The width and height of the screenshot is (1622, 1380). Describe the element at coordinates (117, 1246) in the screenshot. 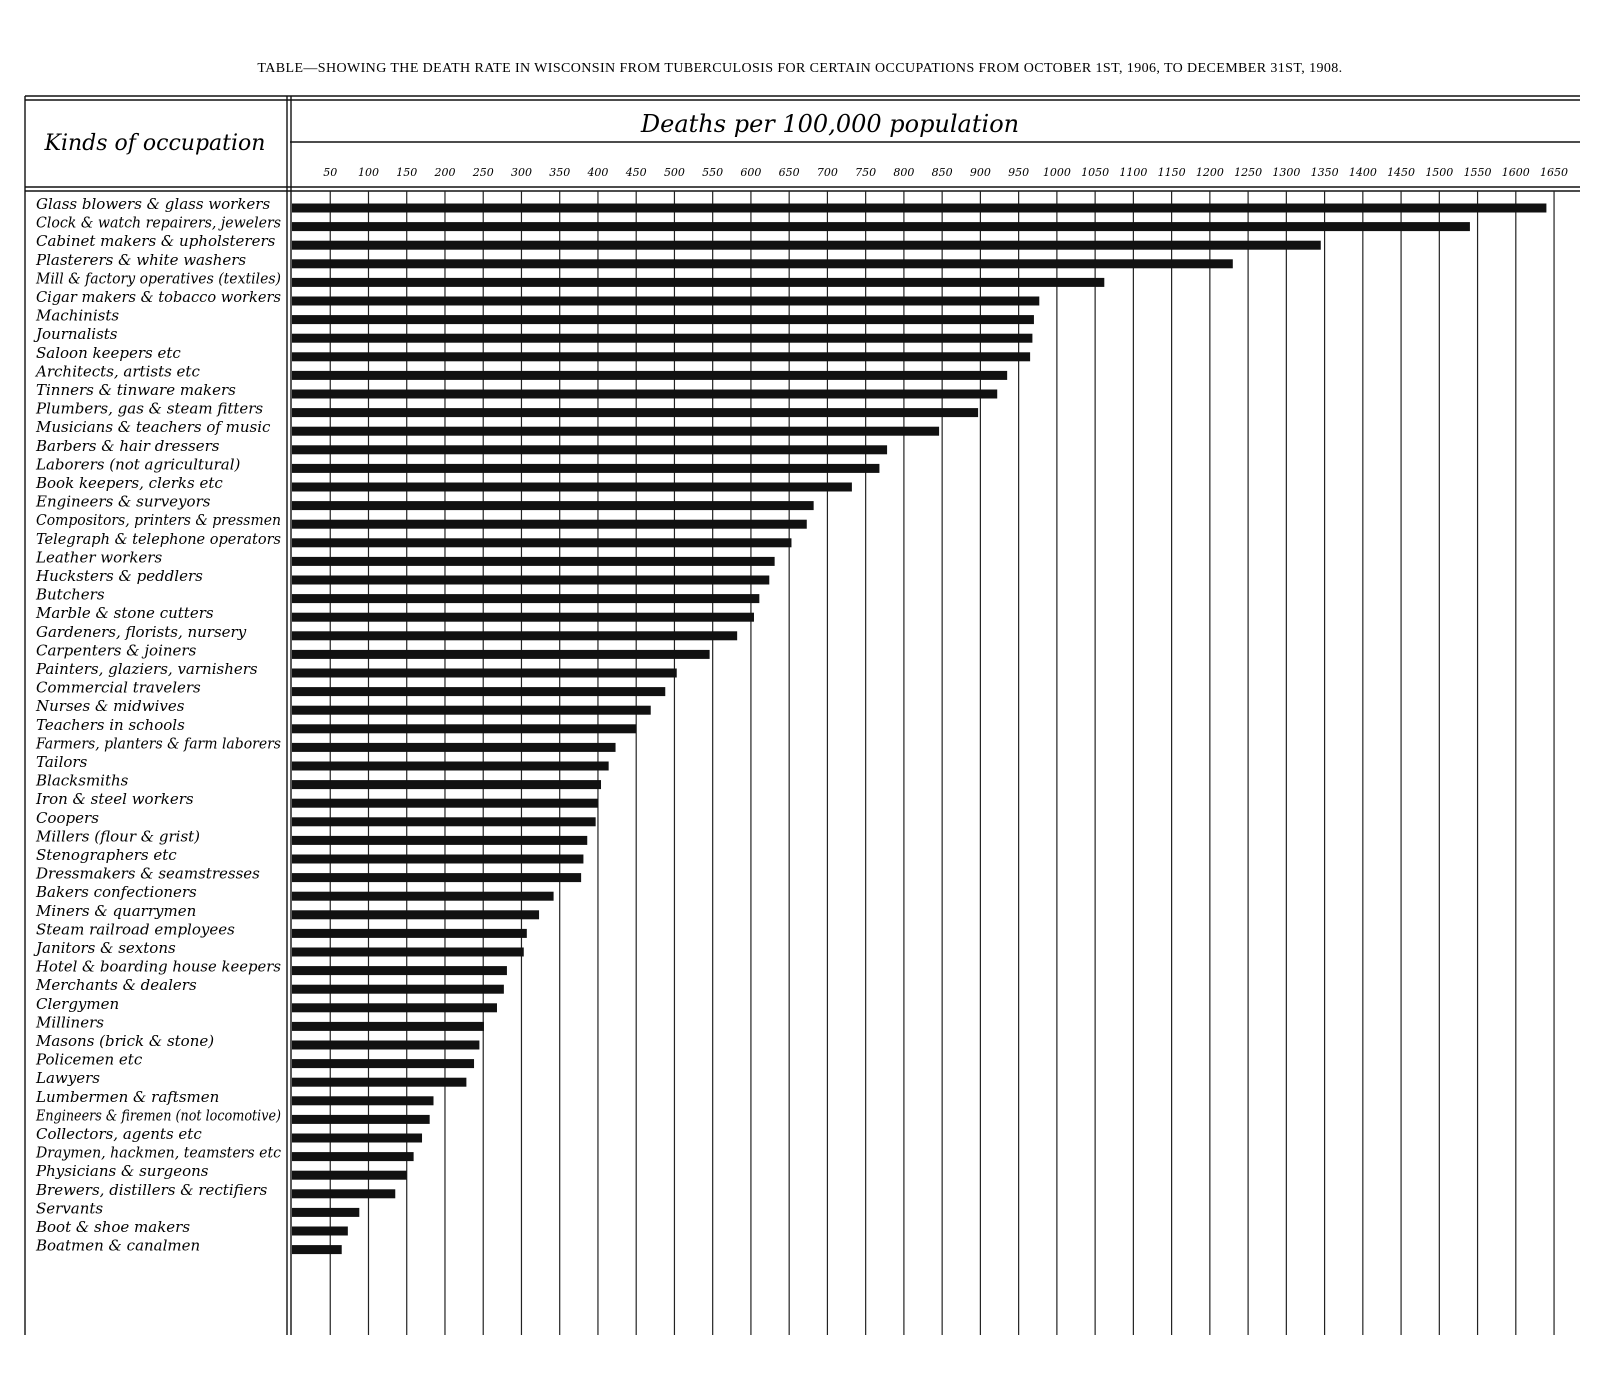

I see `category-label: Boatmen & canalmen` at that location.